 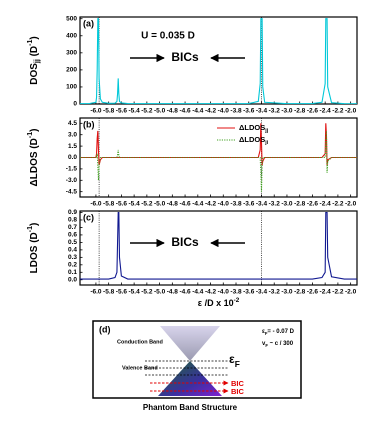 What do you see at coordinates (105, 329) in the screenshot?
I see `panel-label: (d)` at bounding box center [105, 329].